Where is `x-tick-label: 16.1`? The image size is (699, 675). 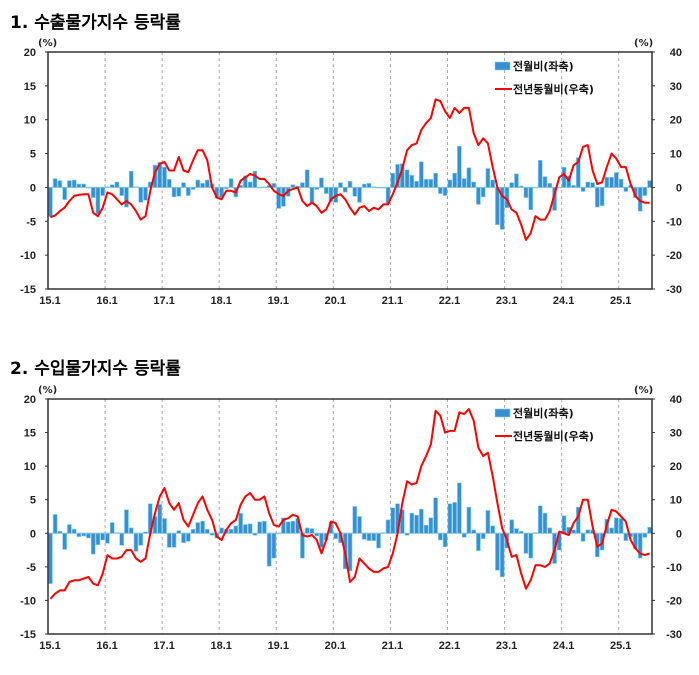 x-tick-label: 16.1 is located at coordinates (106, 301).